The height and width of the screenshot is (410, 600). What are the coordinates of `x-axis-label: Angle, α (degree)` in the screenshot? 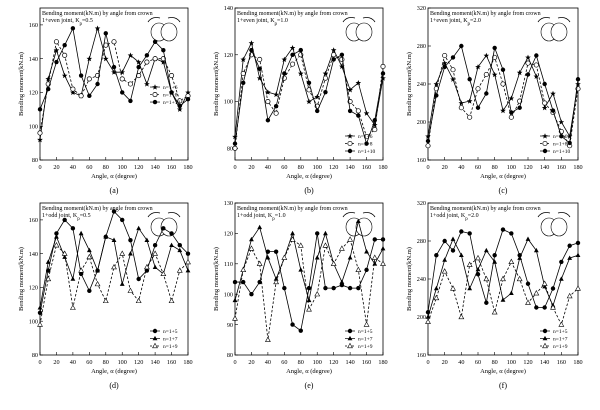 It's located at (114, 371).